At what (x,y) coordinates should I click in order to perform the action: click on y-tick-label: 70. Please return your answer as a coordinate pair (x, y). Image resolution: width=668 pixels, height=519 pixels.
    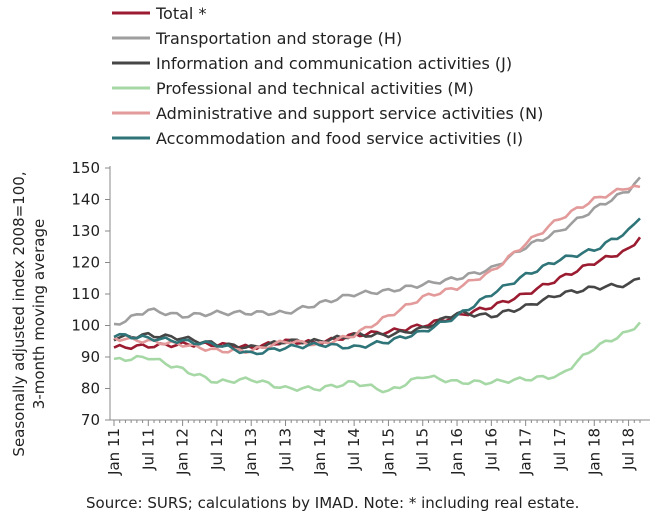
    Looking at the image, I should click on (90, 420).